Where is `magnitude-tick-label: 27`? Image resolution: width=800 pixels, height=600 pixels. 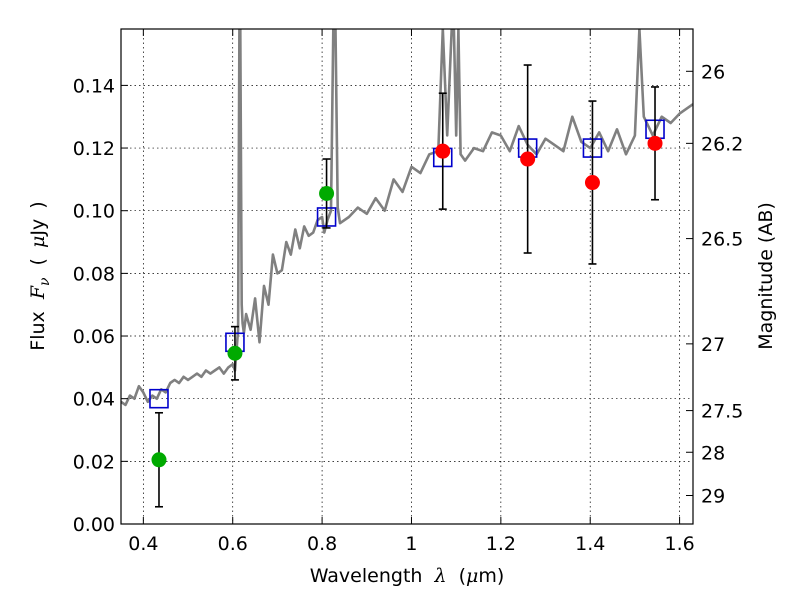
magnitude-tick-label: 27 is located at coordinates (713, 345).